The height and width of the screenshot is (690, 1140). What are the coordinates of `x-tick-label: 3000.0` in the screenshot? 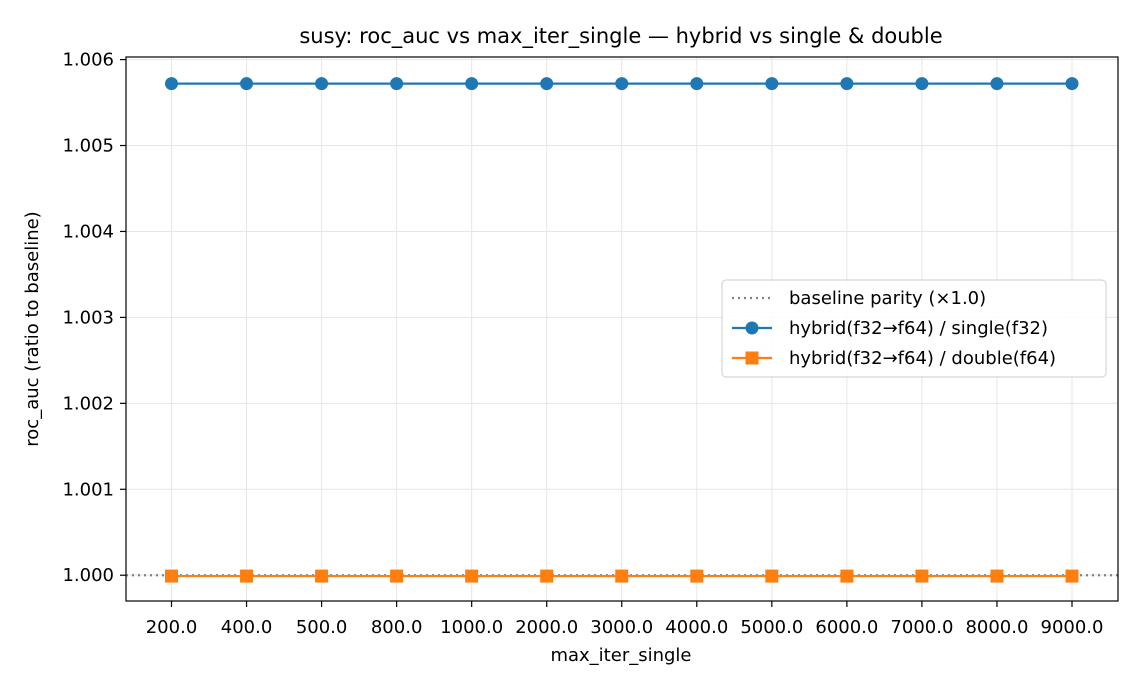 It's located at (621, 627).